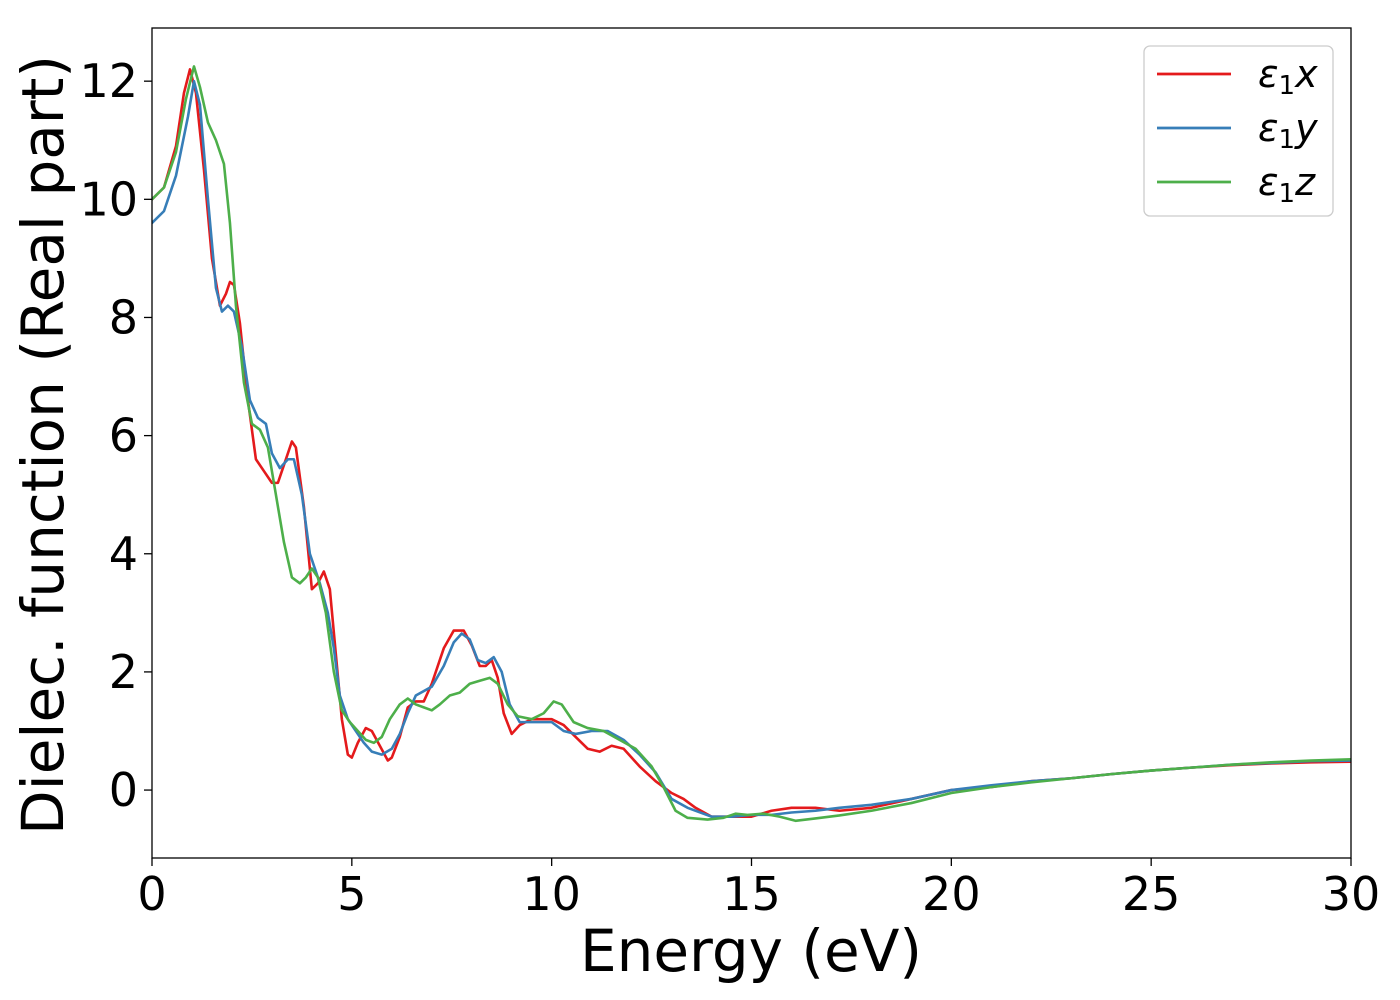 This screenshot has width=1400, height=1000. I want to click on legend-label-z: ε1z, so click(1287, 184).